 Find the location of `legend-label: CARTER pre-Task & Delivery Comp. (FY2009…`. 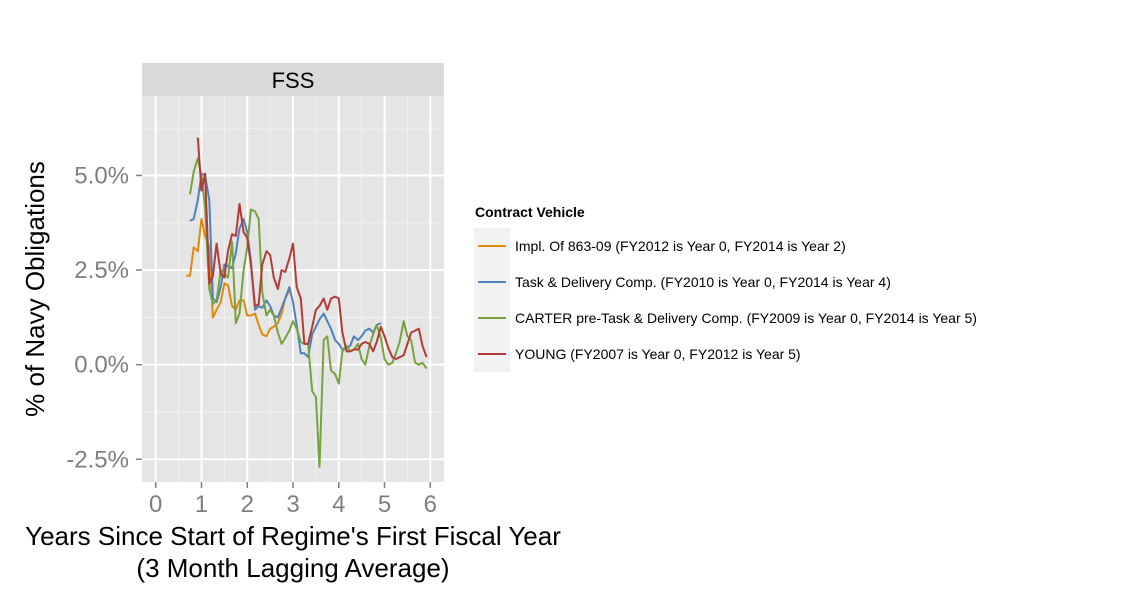

legend-label: CARTER pre-Task & Delivery Comp. (FY2009… is located at coordinates (746, 318).